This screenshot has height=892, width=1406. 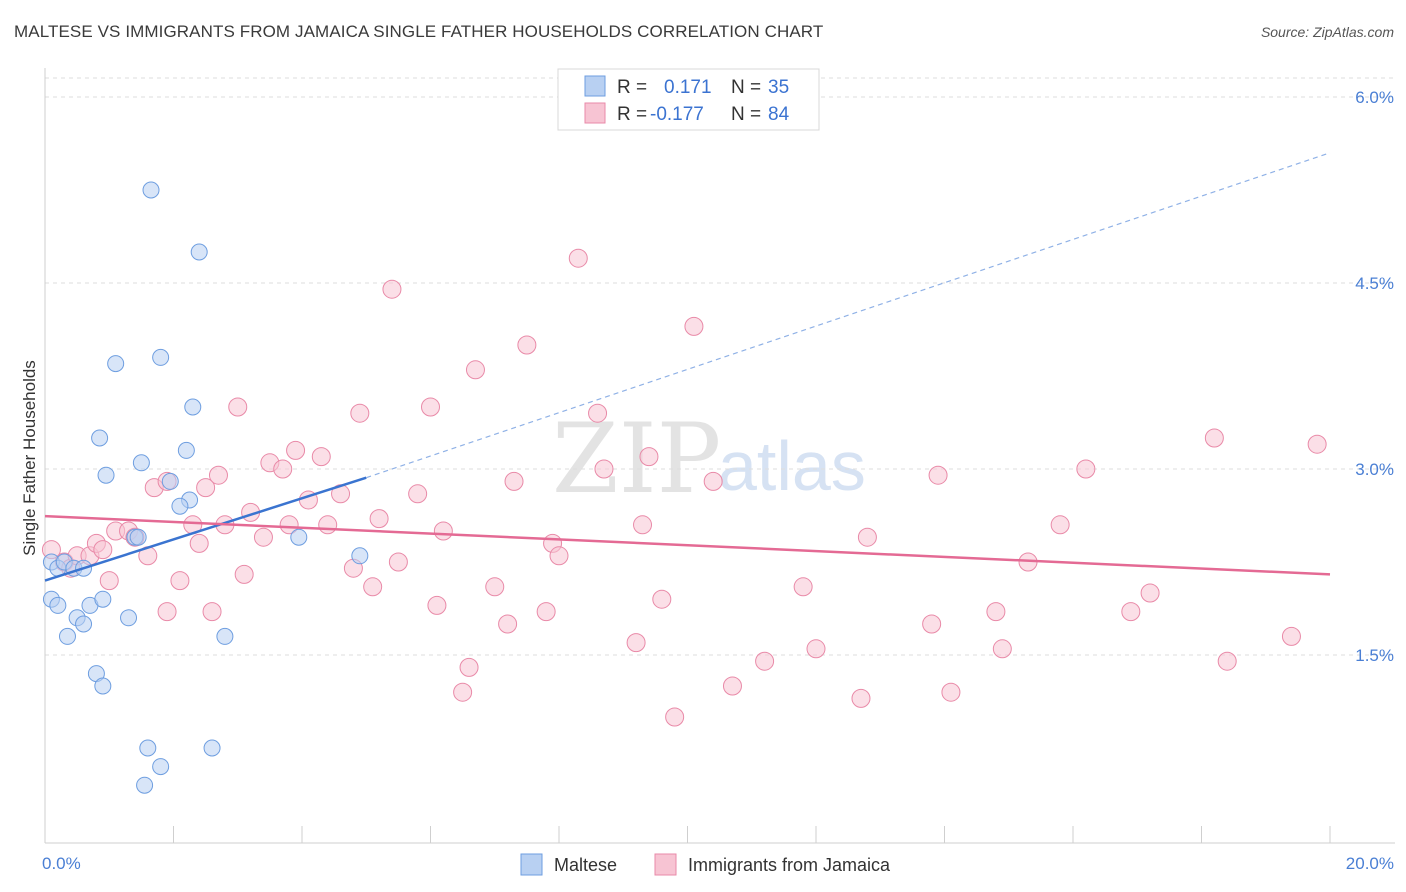 I want to click on legend: R = 0.171 N = 35 R = -0.177 N = 84, so click(x=688, y=99).